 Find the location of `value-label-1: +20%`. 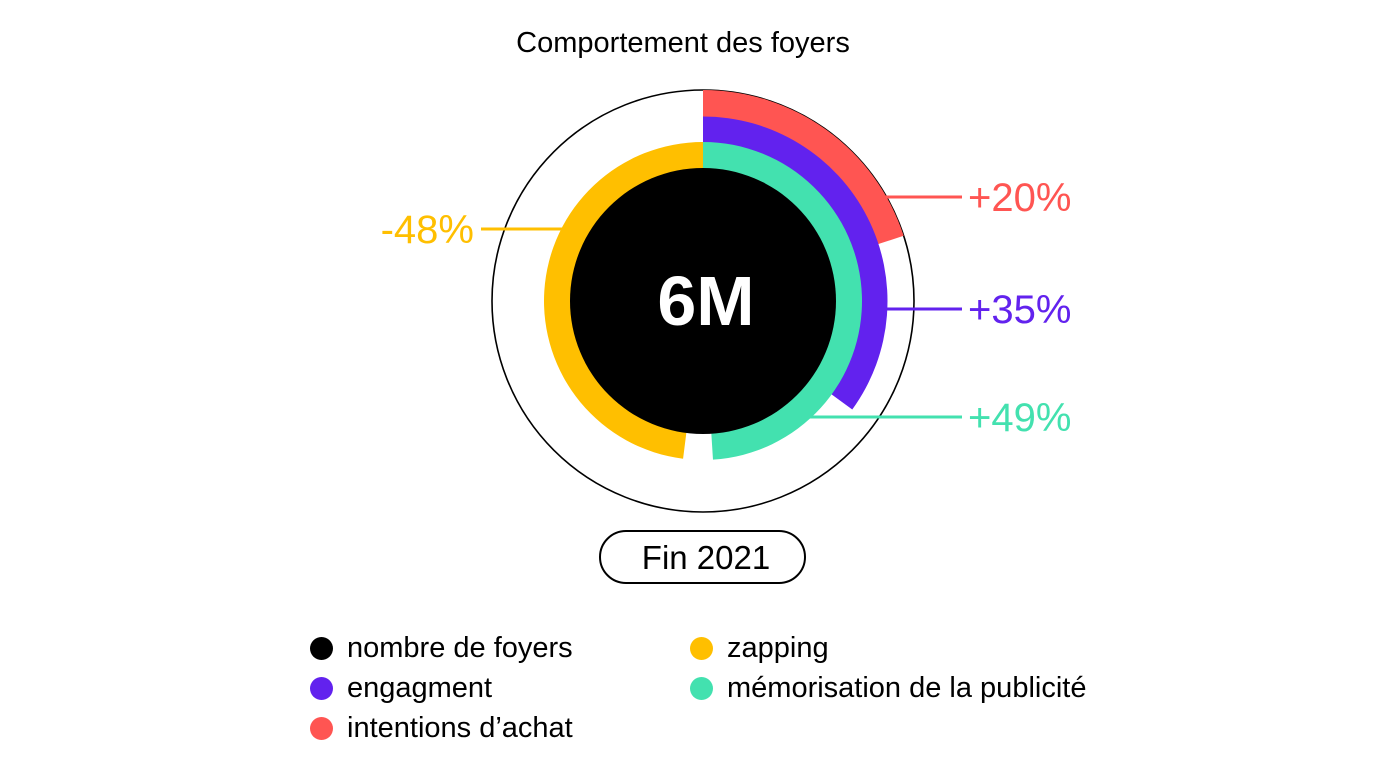

value-label-1: +20% is located at coordinates (1019, 198).